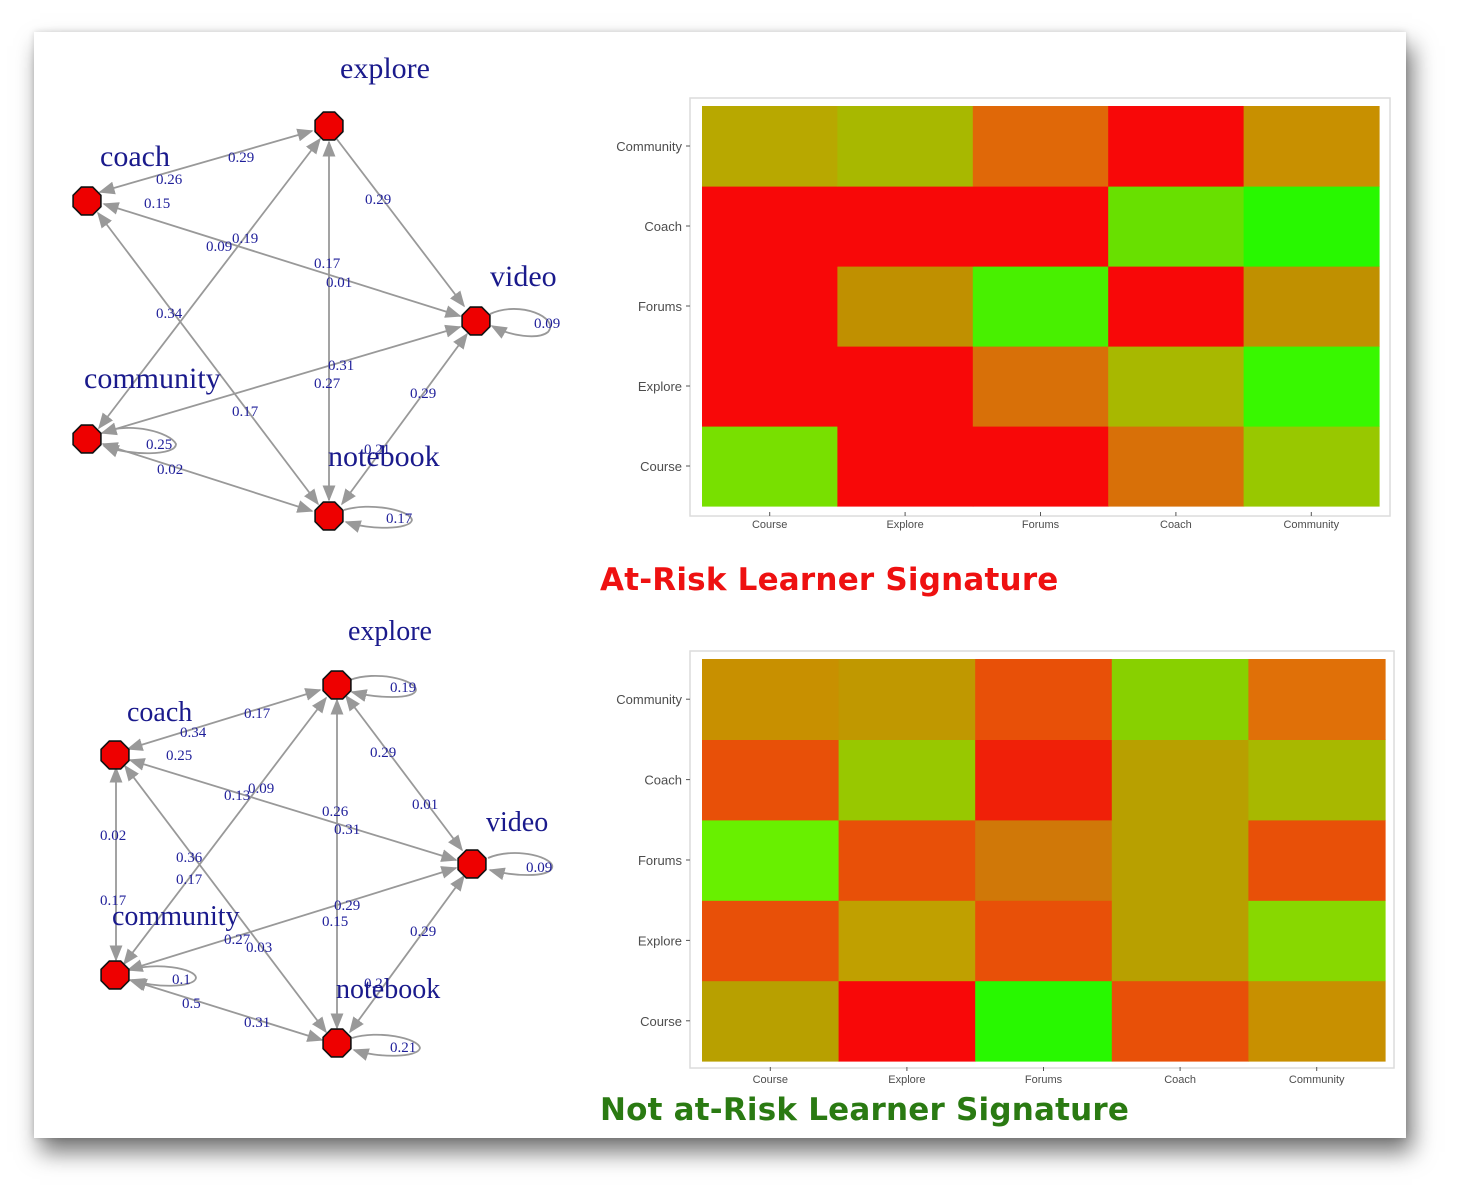 This screenshot has width=1472, height=1203. Describe the element at coordinates (390, 631) in the screenshot. I see `node-label-explore: explore` at that location.